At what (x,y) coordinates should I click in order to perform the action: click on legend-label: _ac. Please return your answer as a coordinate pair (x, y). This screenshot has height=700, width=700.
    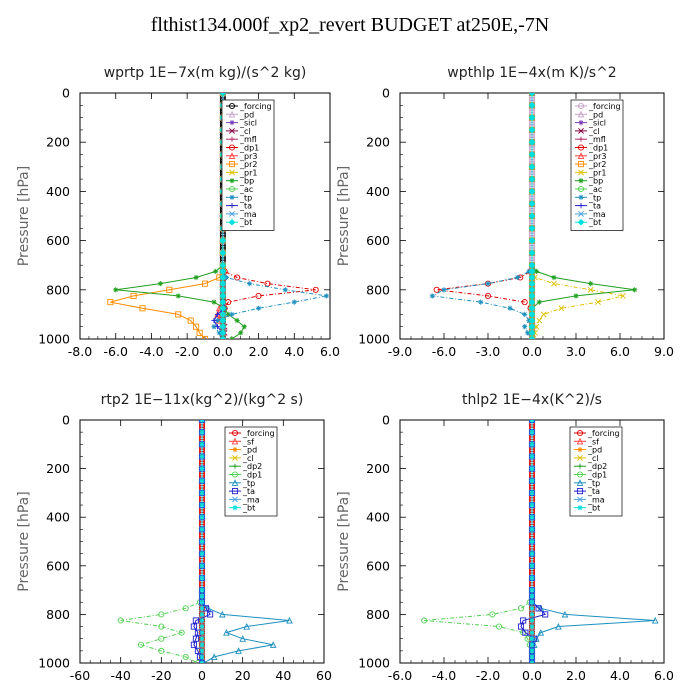
    Looking at the image, I should click on (246, 189).